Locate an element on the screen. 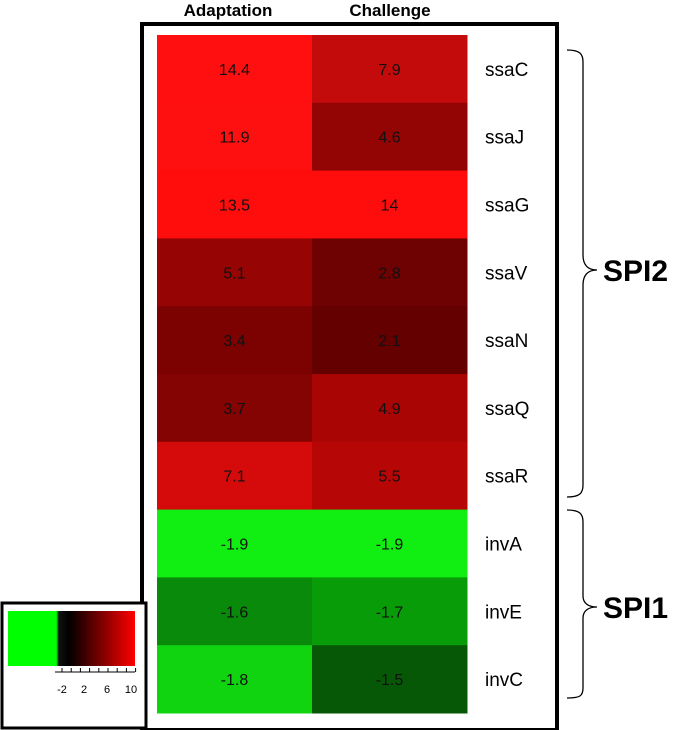 Image resolution: width=680 pixels, height=730 pixels. heatmap-cell-value: 4.6 is located at coordinates (389, 138).